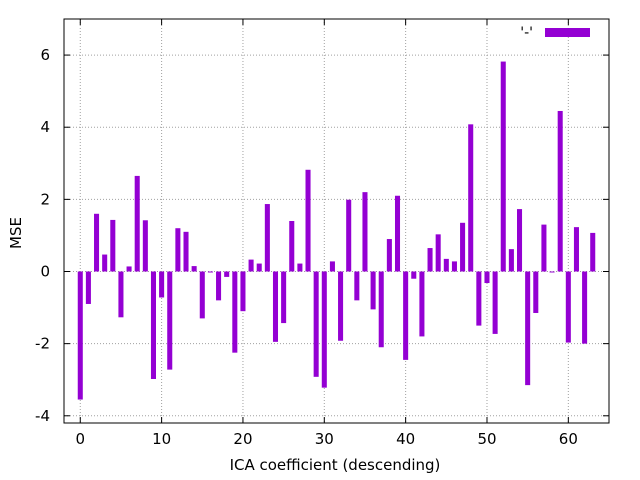 The width and height of the screenshot is (640, 480). Describe the element at coordinates (45, 272) in the screenshot. I see `y-tick-label: 0` at that location.